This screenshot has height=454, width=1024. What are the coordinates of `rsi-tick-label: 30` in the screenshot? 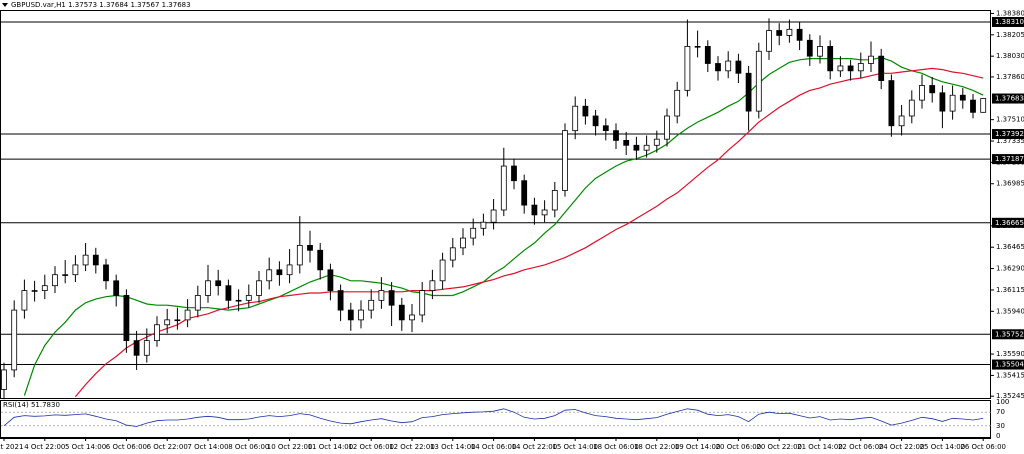 It's located at (1000, 426).